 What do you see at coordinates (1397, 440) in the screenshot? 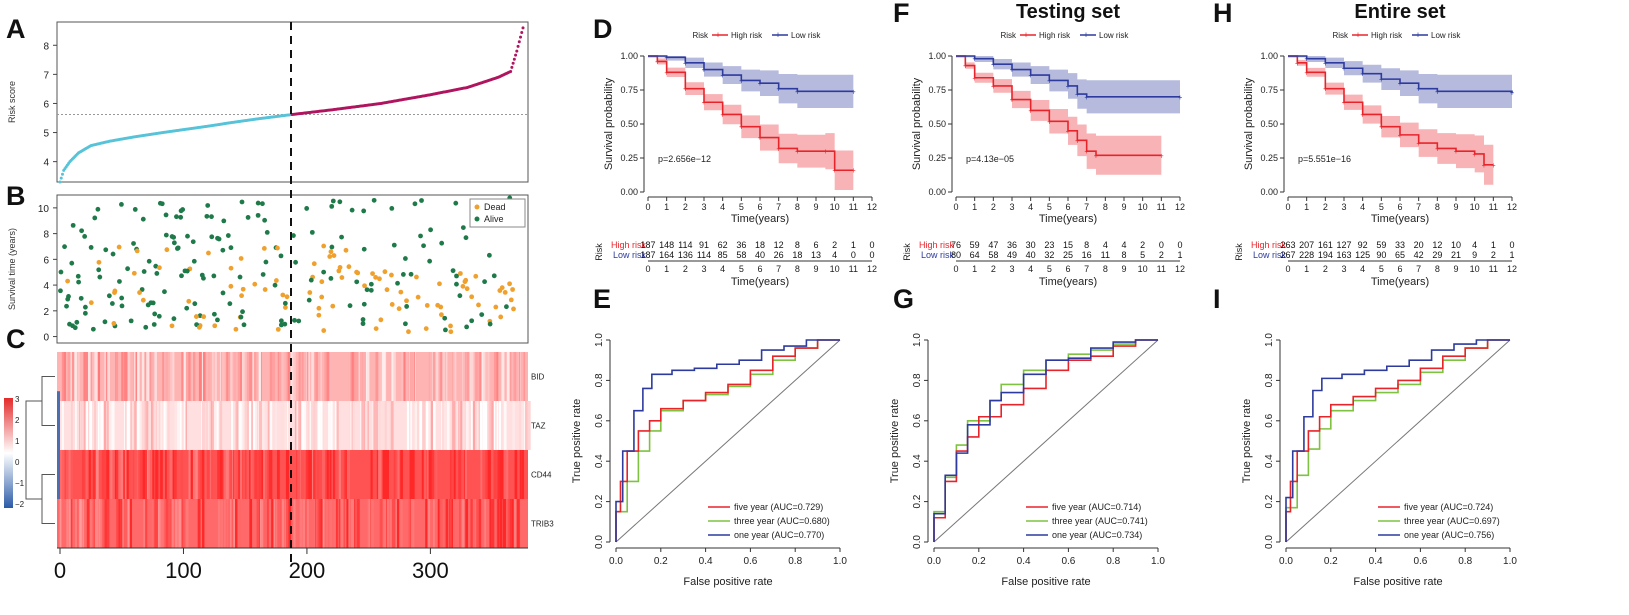
I see `three-year-roc-line` at bounding box center [1397, 440].